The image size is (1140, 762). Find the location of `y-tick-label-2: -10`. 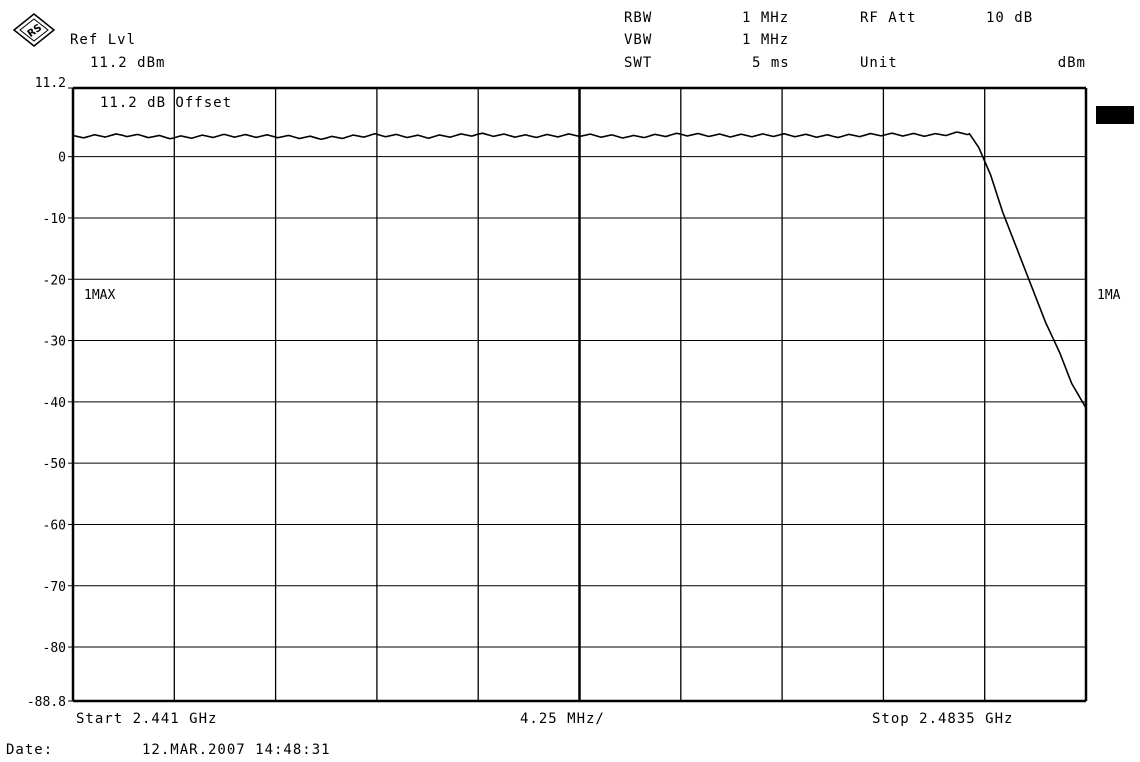

y-tick-label-2: -10 is located at coordinates (54, 219).